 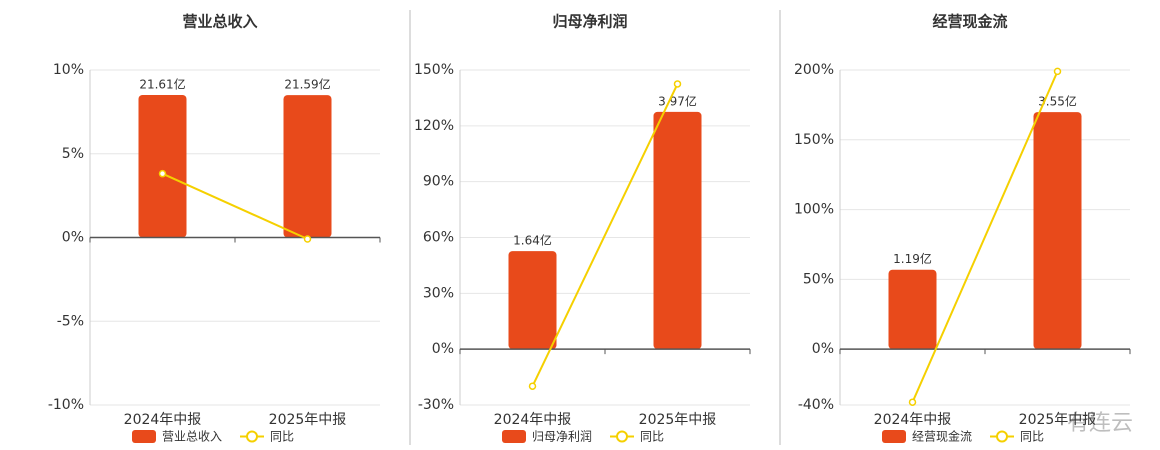 What do you see at coordinates (589, 22) in the screenshot?
I see `chart-title: 归母净利润` at bounding box center [589, 22].